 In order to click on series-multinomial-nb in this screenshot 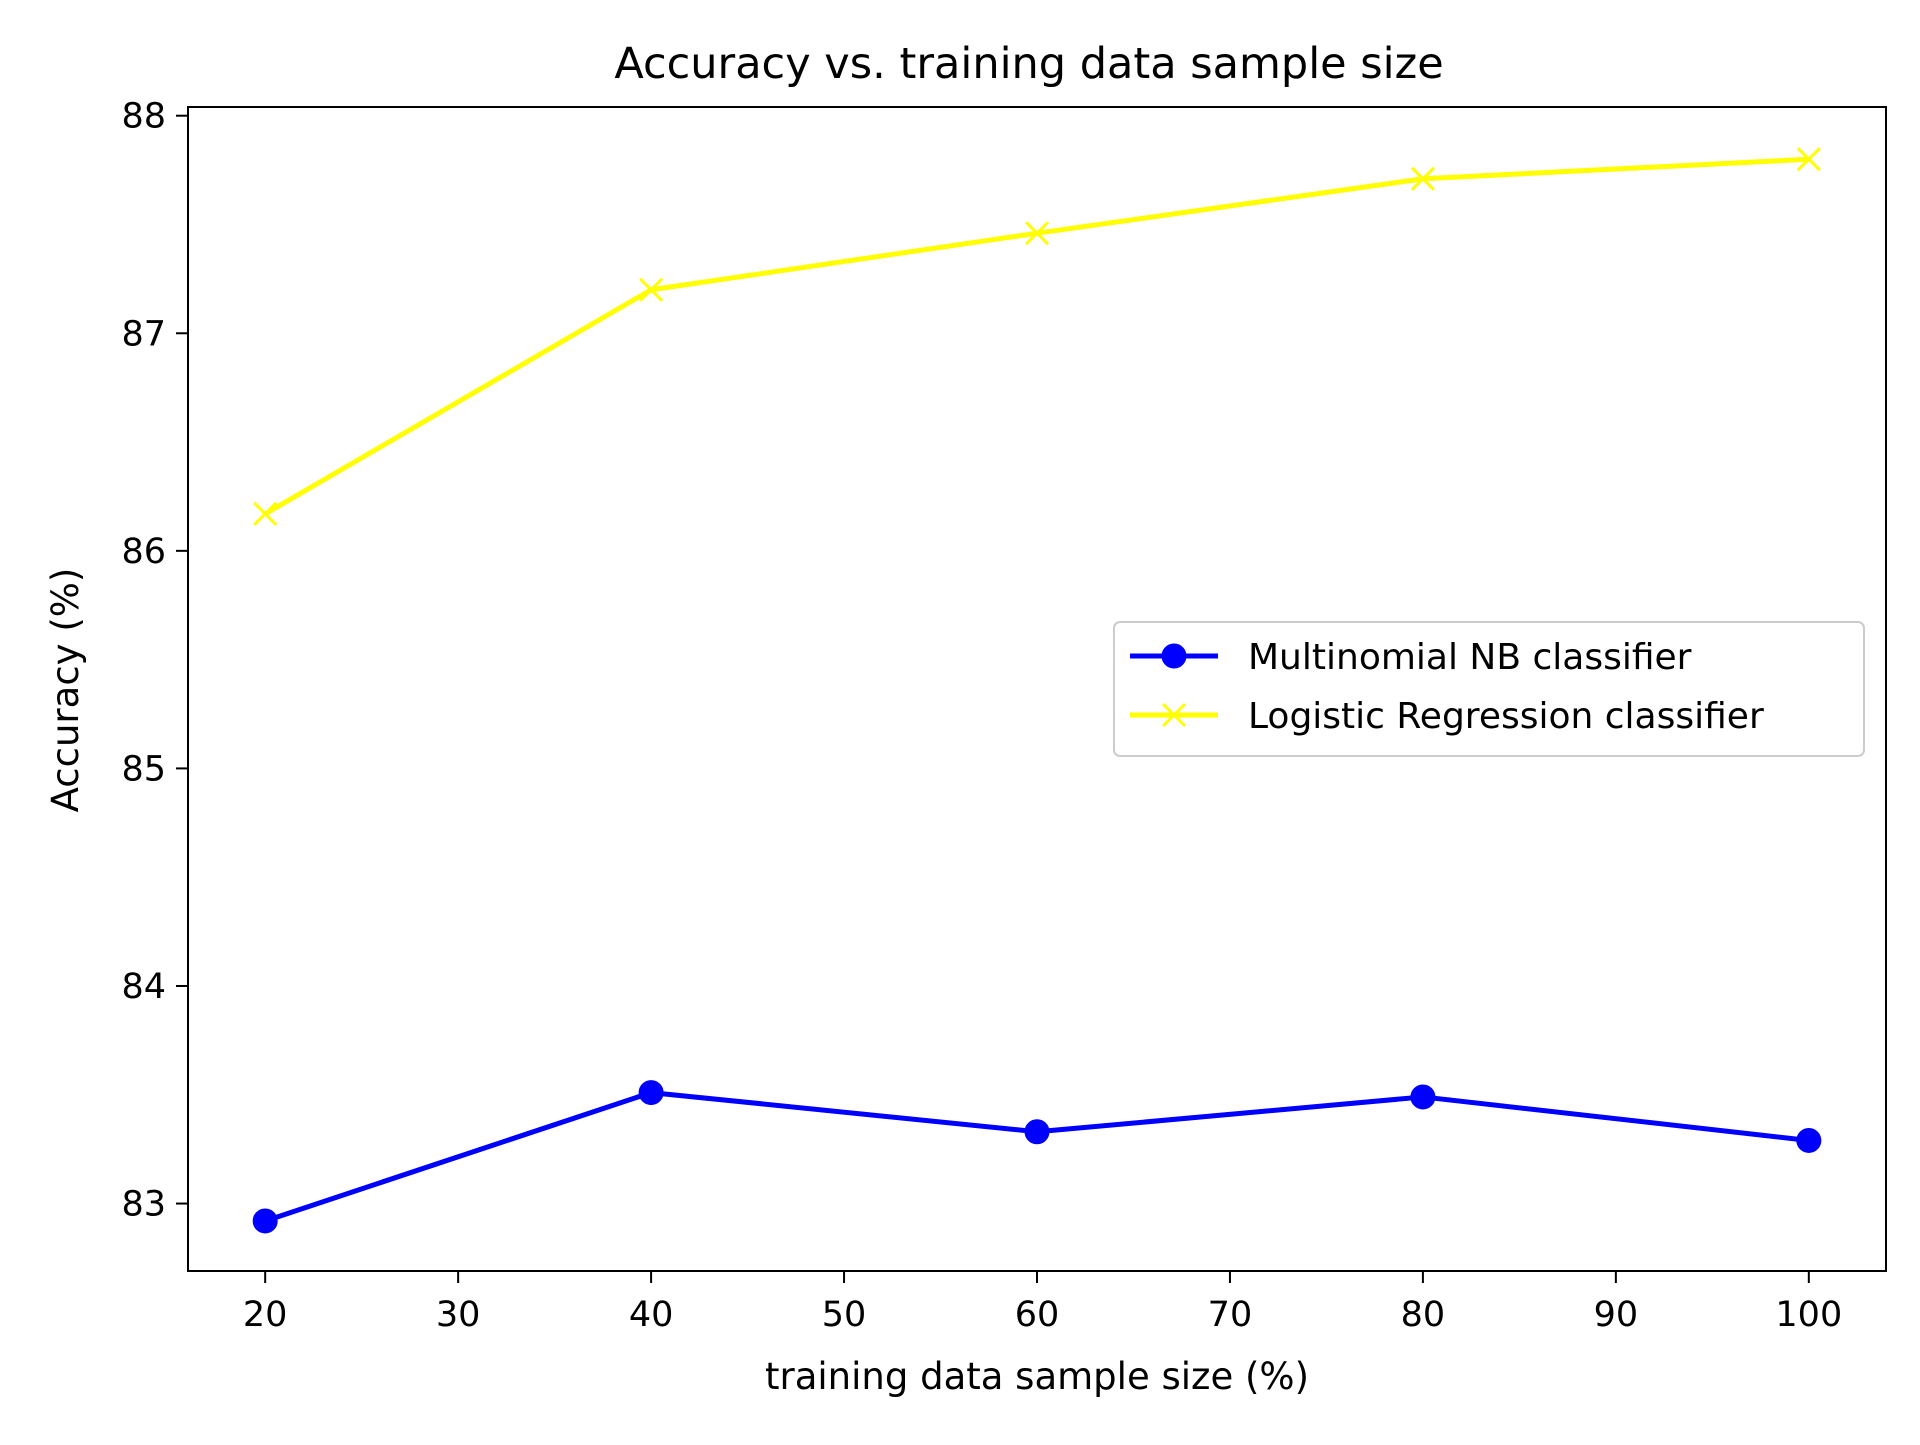, I will do `click(1037, 1157)`.